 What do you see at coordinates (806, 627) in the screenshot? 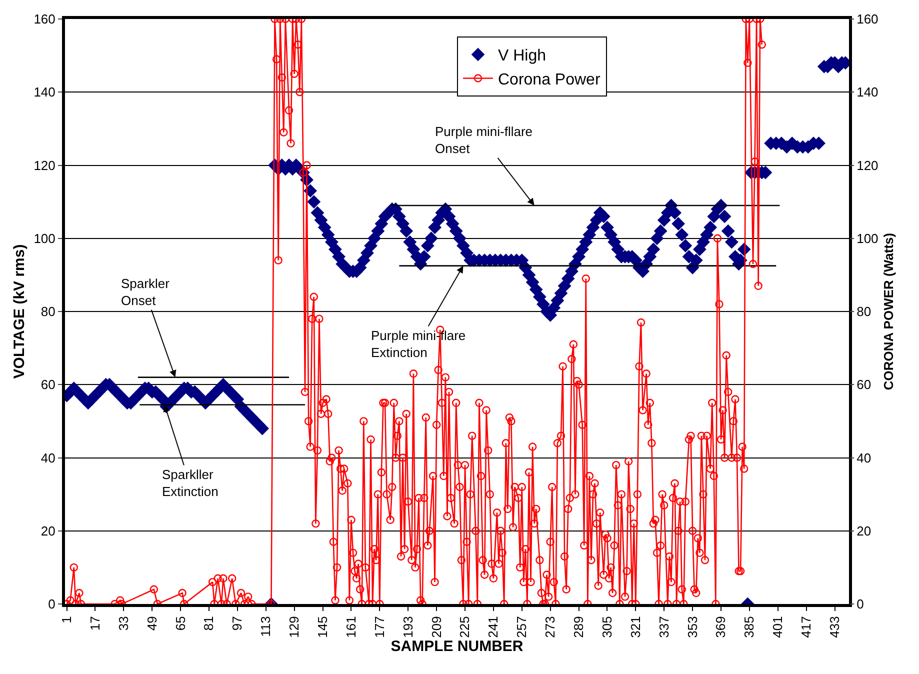
I see `x-tick-label: 417` at bounding box center [806, 627].